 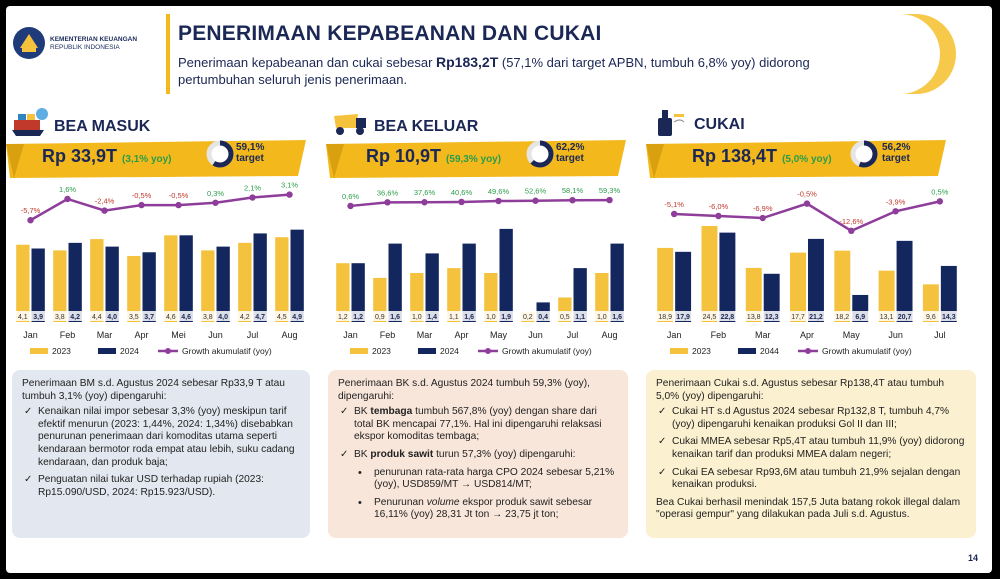 I want to click on bar-value-label: 4,9, so click(x=297, y=317).